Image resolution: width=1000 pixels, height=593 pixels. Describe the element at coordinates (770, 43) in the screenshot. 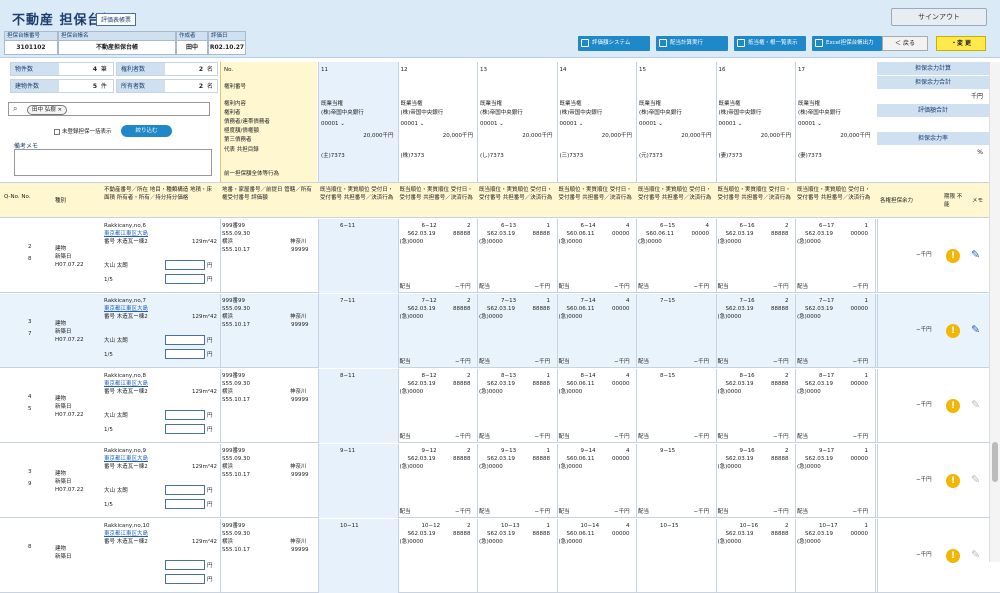

I see `mortgage-list-button: 抵当権・根一覧表示` at that location.